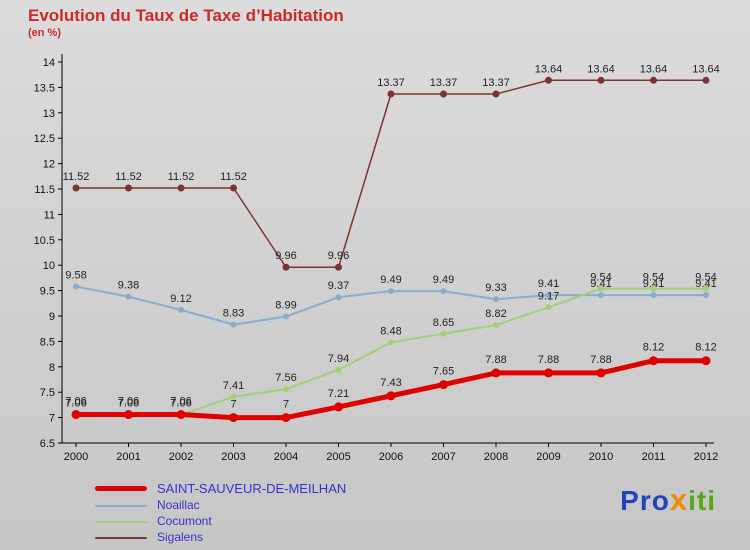 The width and height of the screenshot is (750, 550). What do you see at coordinates (49, 114) in the screenshot?
I see `y-tick-label: 13` at bounding box center [49, 114].